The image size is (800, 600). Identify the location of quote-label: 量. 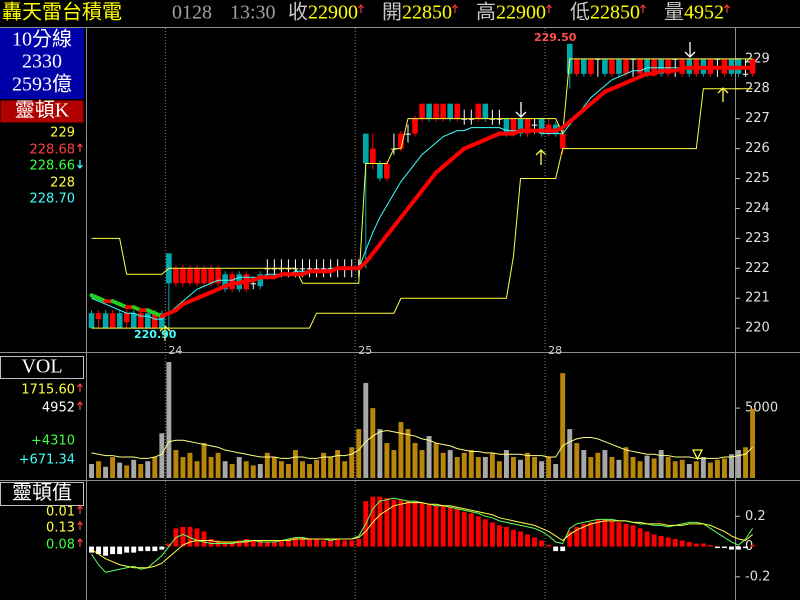
(674, 13).